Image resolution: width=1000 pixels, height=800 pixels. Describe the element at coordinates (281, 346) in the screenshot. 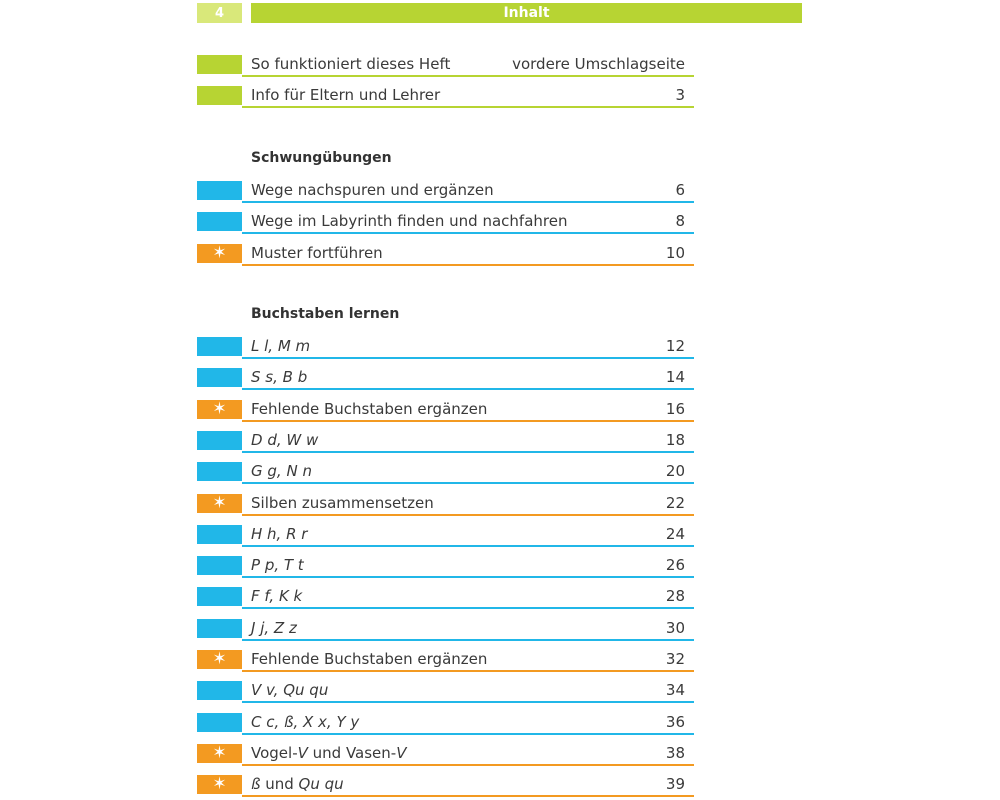

I see `entry-title: L l, M m` at that location.